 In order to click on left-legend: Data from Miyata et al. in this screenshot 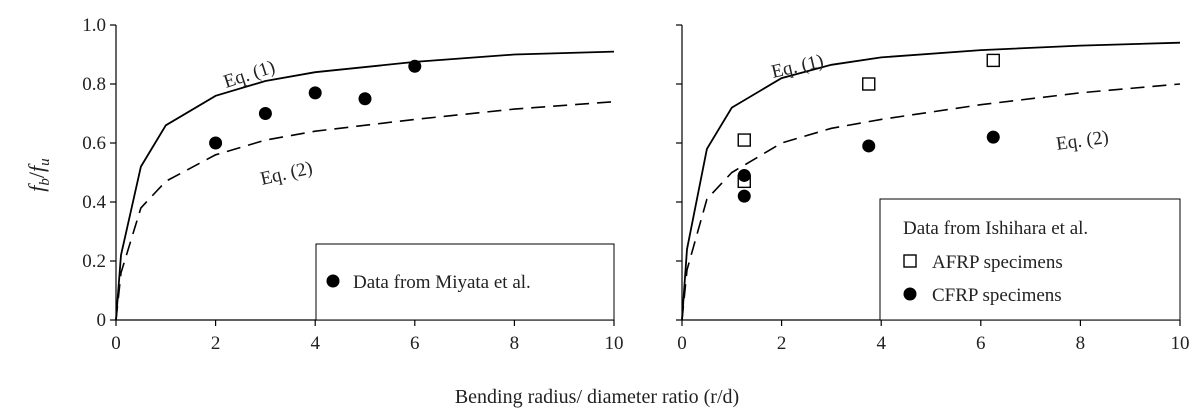, I will do `click(465, 282)`.